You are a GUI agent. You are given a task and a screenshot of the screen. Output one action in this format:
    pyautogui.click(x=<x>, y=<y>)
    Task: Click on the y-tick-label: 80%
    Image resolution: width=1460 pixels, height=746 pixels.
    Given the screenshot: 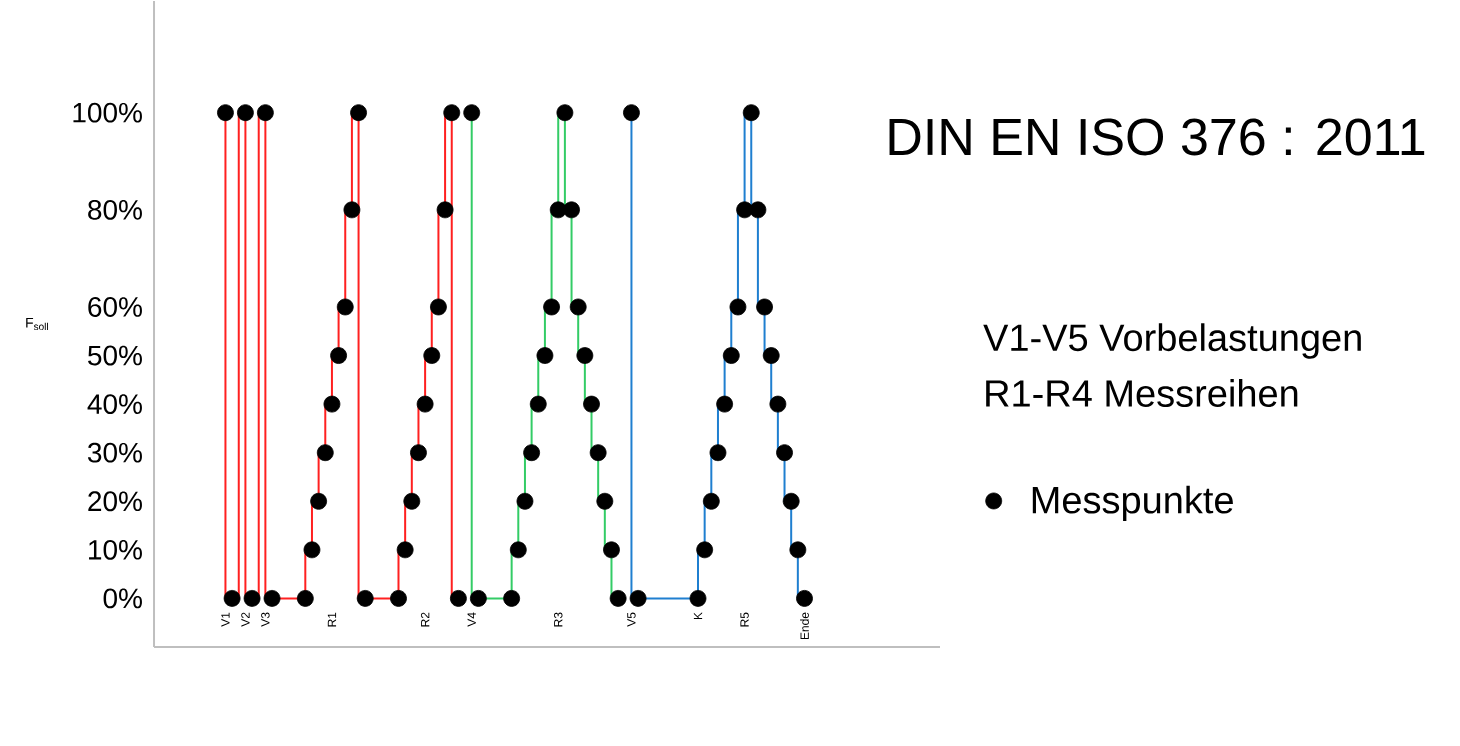 What is the action you would take?
    pyautogui.click(x=115, y=209)
    